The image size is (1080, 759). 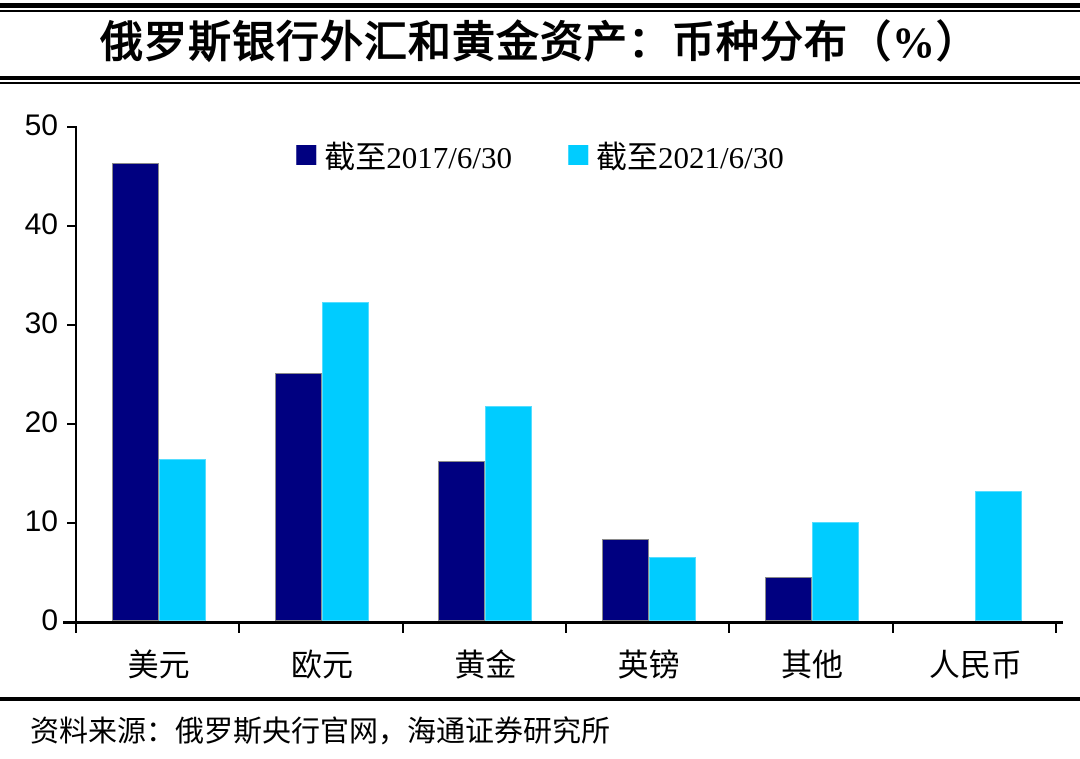 I want to click on legend-swatch-2021, so click(x=578, y=154).